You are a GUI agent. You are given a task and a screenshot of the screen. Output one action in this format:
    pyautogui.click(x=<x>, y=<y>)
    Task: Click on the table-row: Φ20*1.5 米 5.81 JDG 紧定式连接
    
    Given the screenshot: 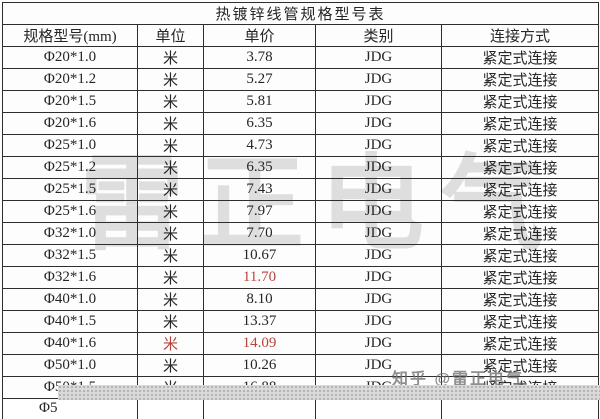 What is the action you would take?
    pyautogui.click(x=300, y=101)
    